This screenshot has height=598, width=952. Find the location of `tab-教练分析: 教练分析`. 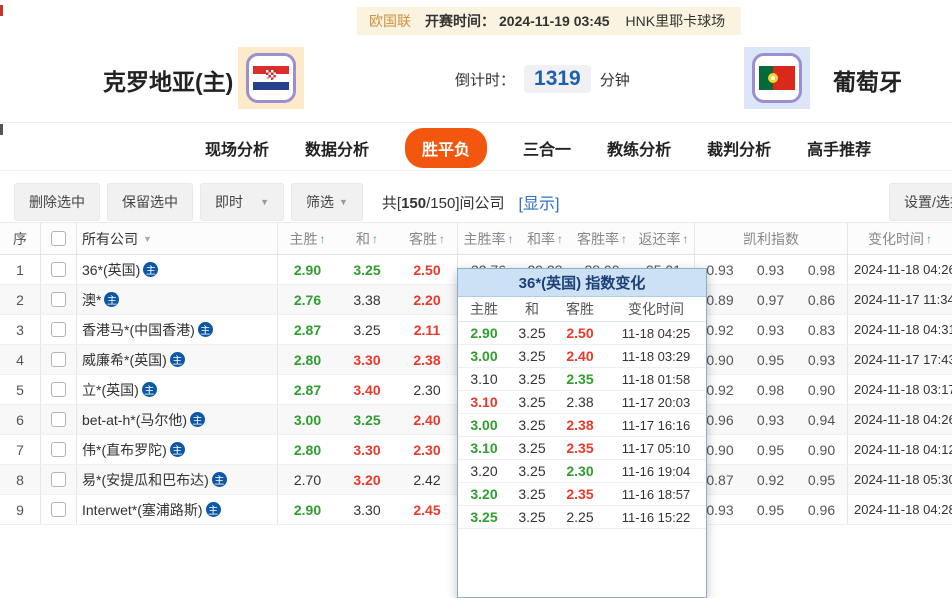

tab-教练分析: 教练分析 is located at coordinates (639, 150).